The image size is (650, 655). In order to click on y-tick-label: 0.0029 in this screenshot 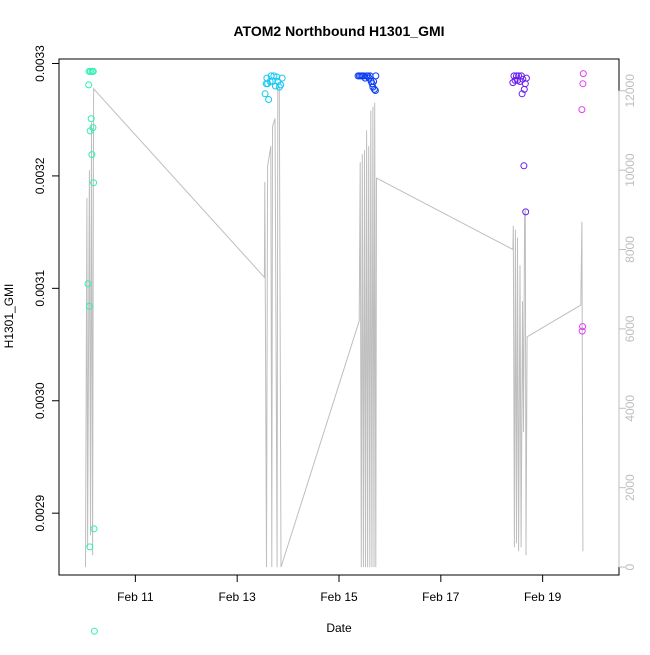, I will do `click(40, 513)`.